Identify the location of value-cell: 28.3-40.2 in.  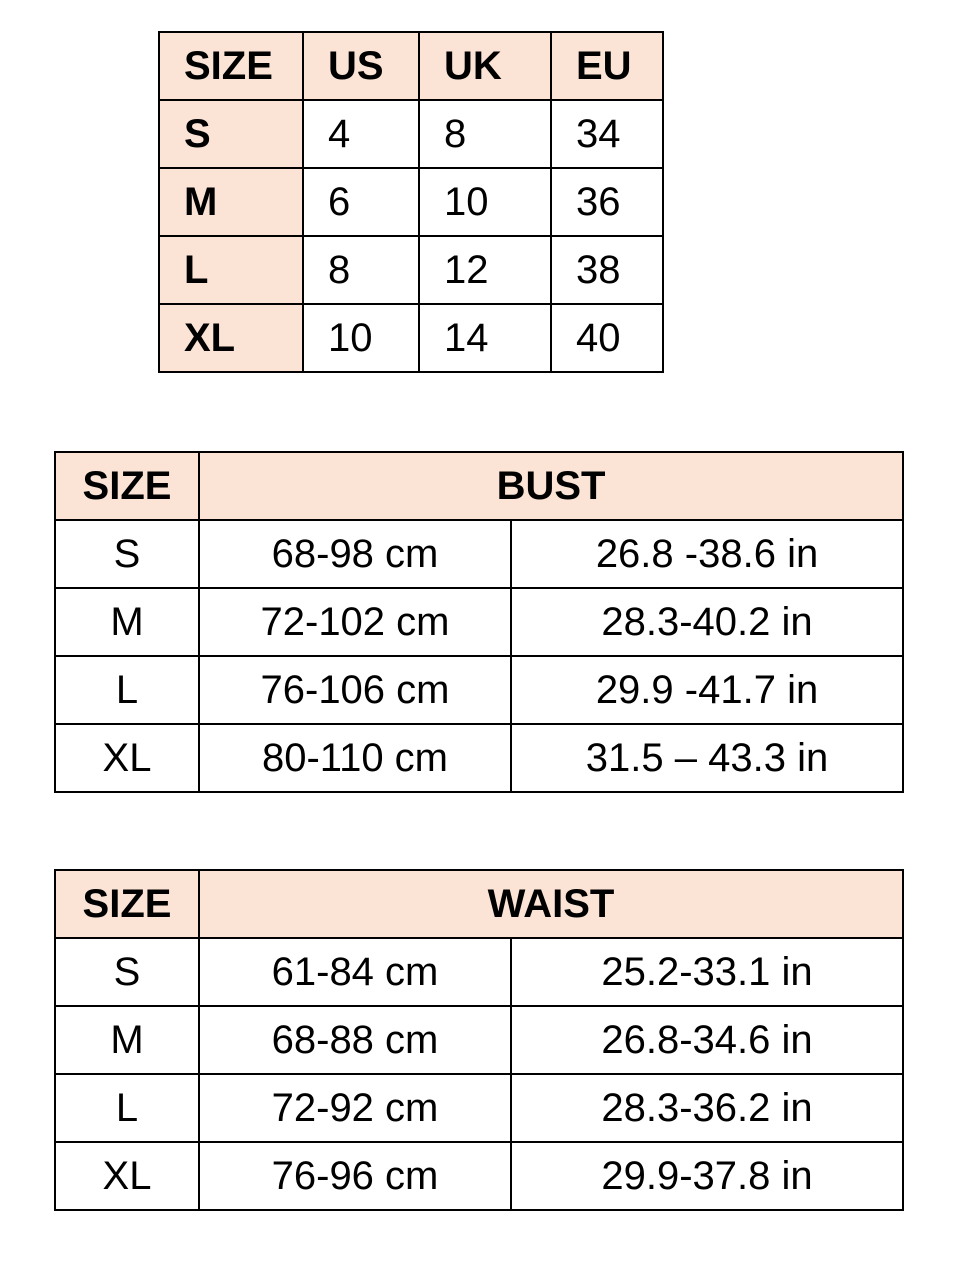
(707, 622).